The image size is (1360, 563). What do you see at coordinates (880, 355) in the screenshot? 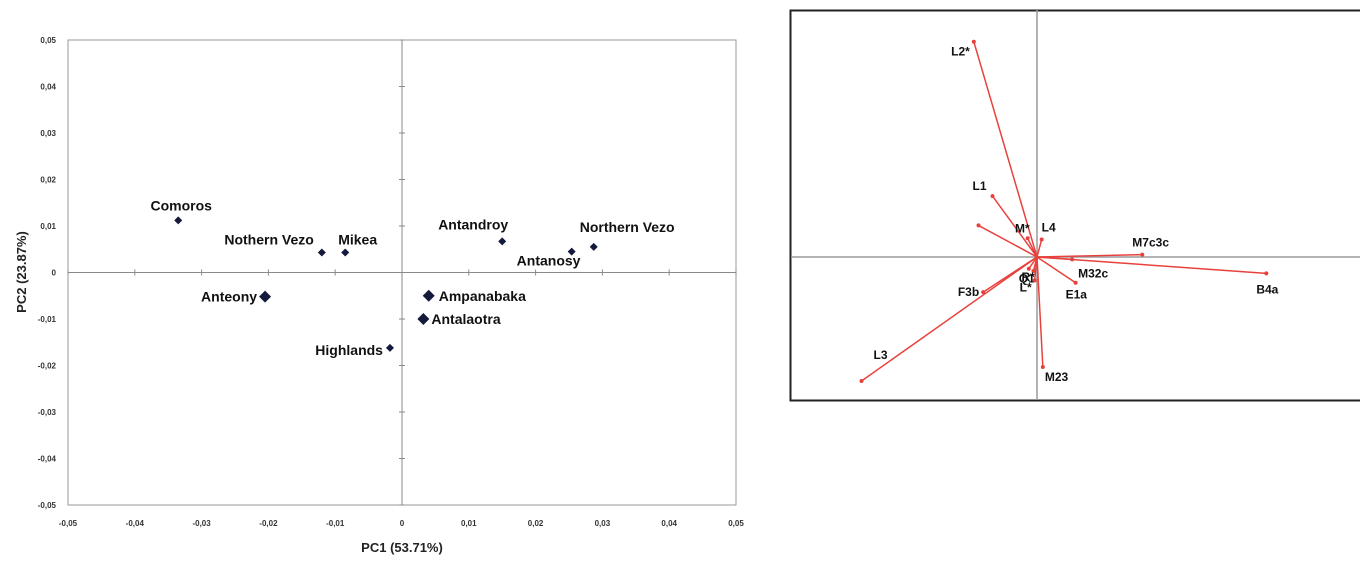
I see `vector-label: L3` at bounding box center [880, 355].